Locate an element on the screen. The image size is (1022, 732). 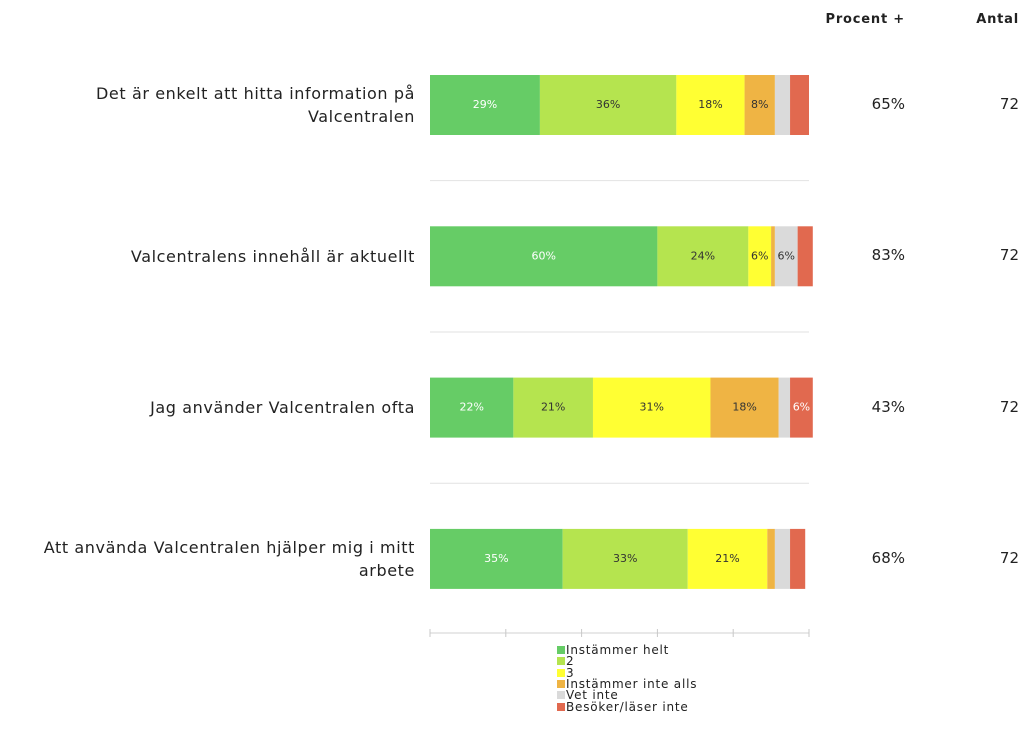
legend-item: 3 is located at coordinates (566, 672).